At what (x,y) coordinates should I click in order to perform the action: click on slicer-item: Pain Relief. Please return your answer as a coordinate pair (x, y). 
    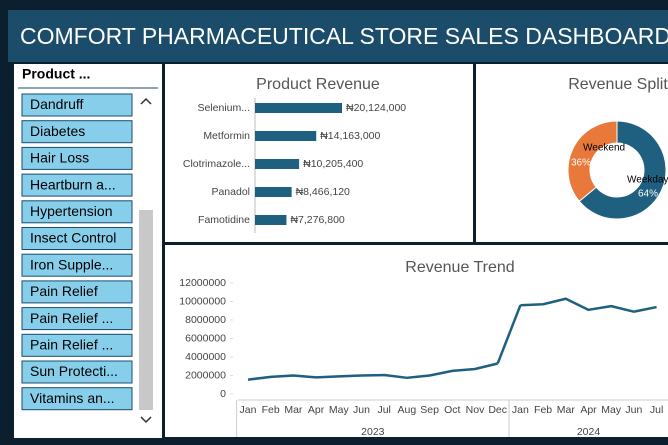
    Looking at the image, I should click on (77, 292).